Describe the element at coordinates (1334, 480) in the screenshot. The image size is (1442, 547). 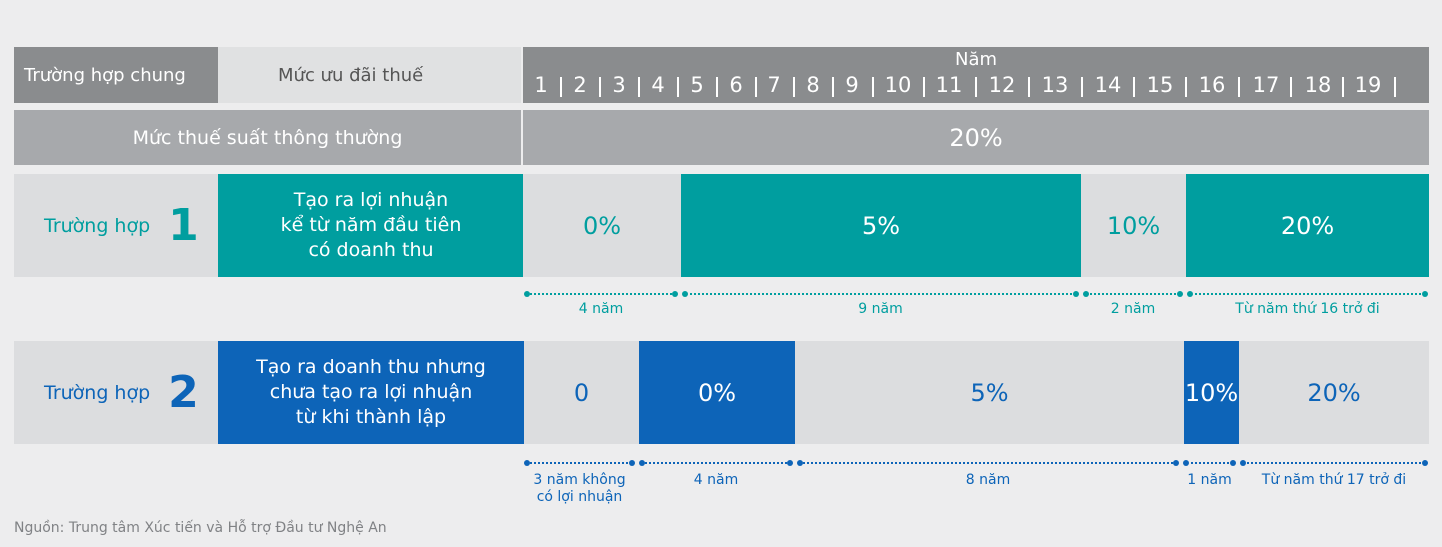
I see `duration-label: Từ năm thứ 17 trở đi` at that location.